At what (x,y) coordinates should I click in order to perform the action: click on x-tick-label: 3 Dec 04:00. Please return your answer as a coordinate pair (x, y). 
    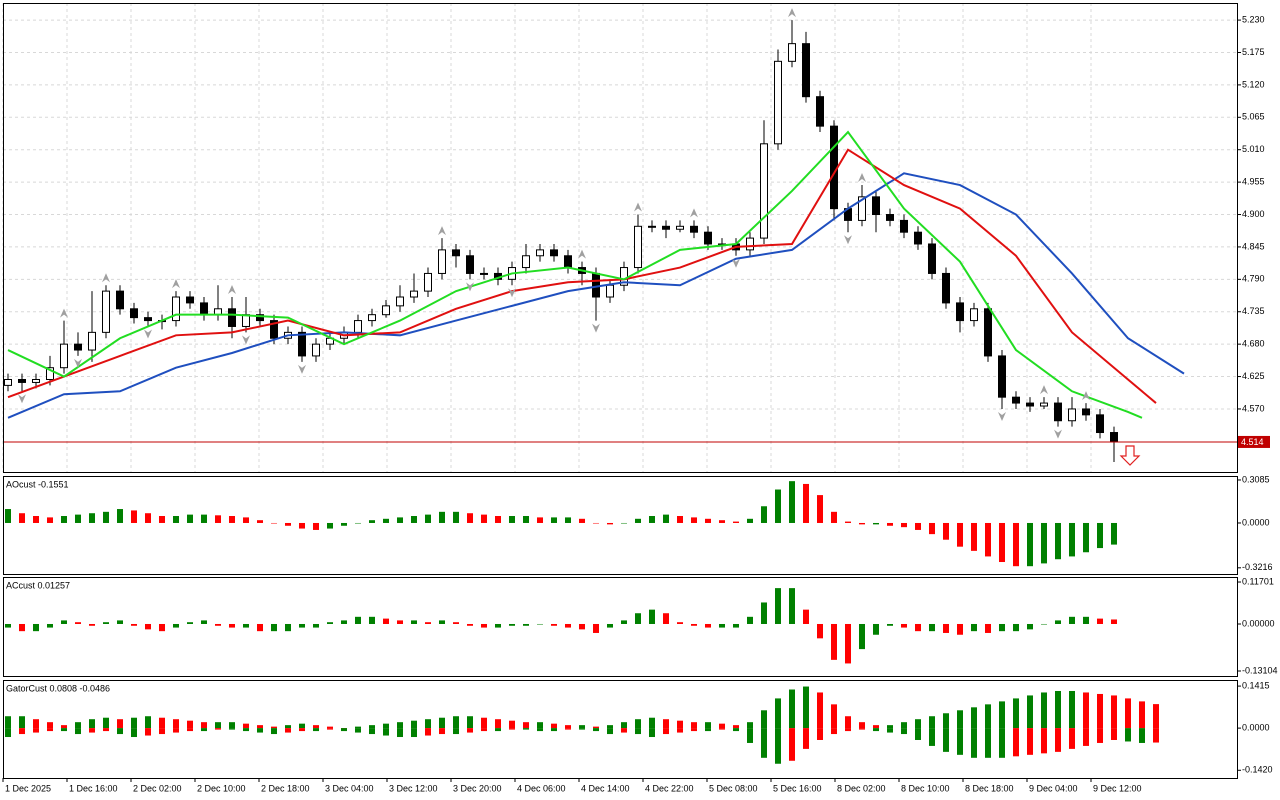
    Looking at the image, I should click on (349, 788).